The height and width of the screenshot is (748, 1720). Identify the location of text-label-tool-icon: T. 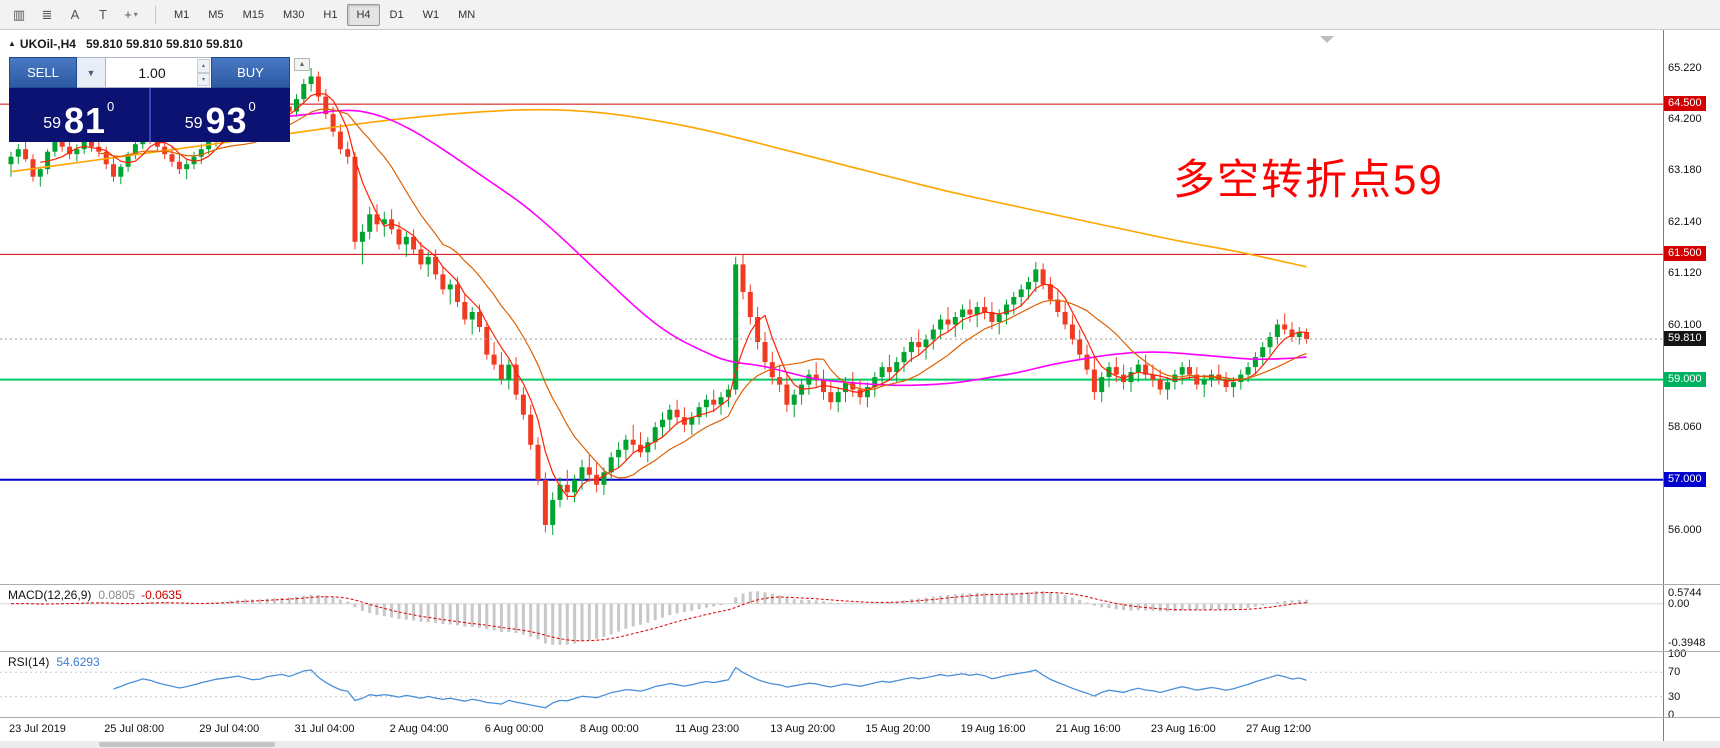
(103, 14).